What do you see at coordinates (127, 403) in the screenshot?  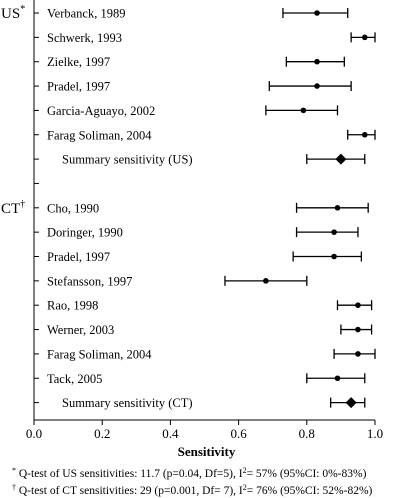 I see `summary-label: Summary sensitivity (CT)` at bounding box center [127, 403].